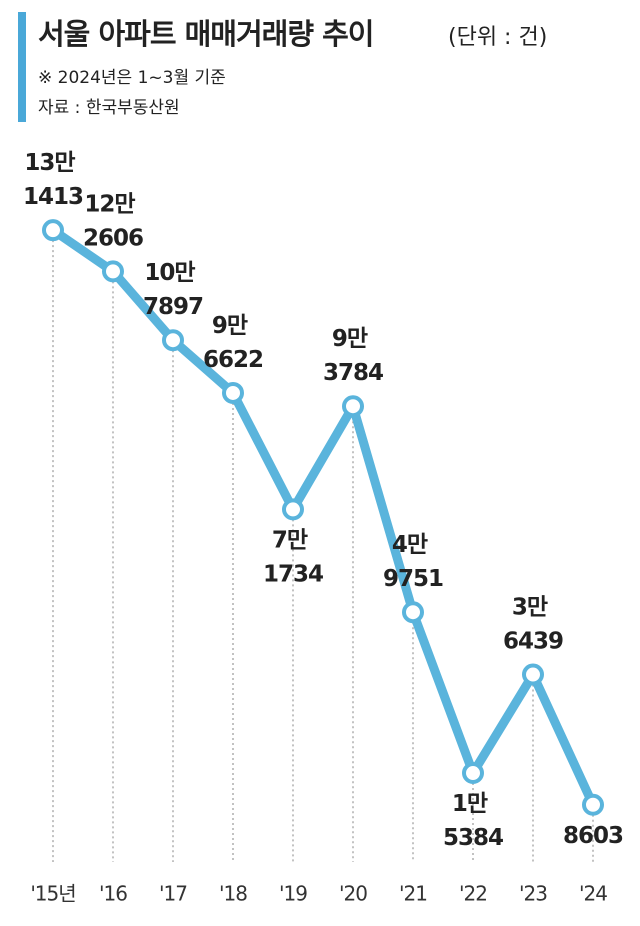 The width and height of the screenshot is (640, 926). What do you see at coordinates (293, 557) in the screenshot?
I see `data-label: 7만 1734` at bounding box center [293, 557].